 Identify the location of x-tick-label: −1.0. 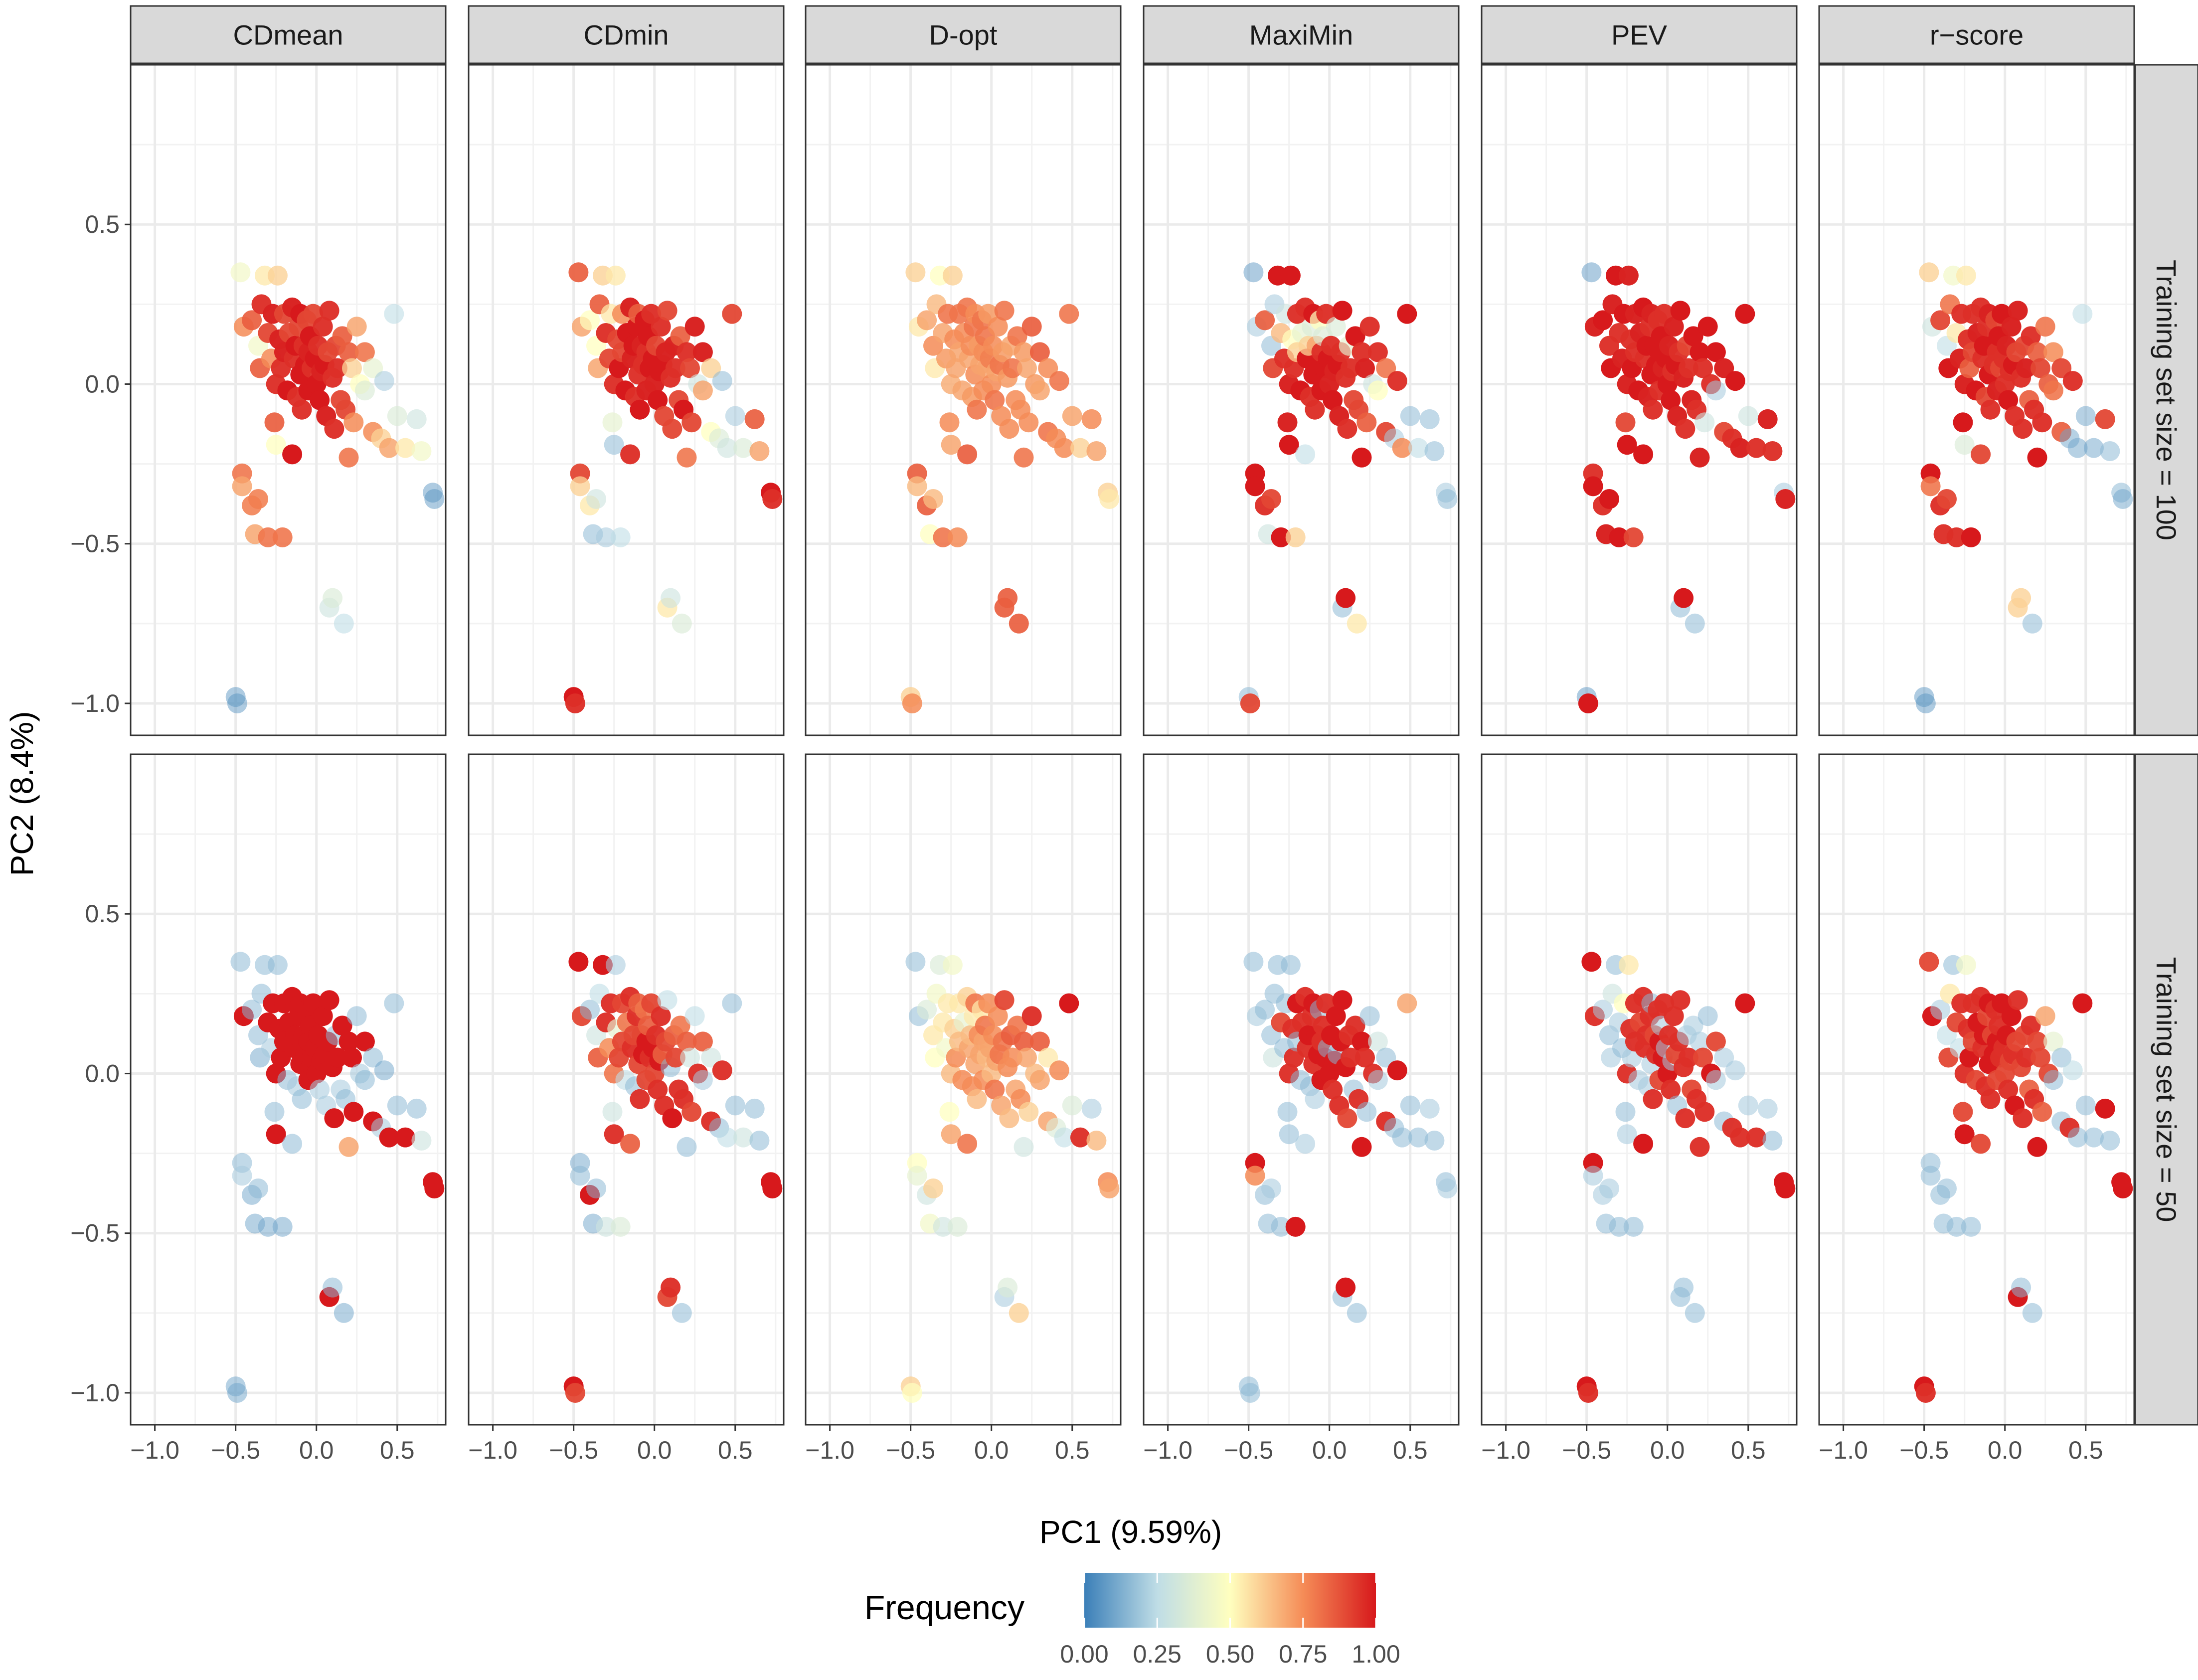
(1844, 1450).